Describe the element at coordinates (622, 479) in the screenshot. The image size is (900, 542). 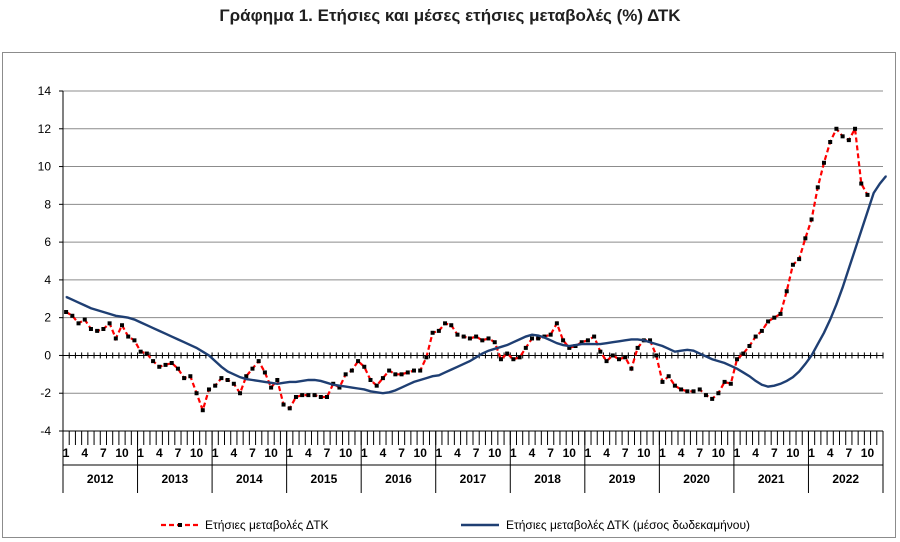
I see `x-year-label: 2019` at that location.